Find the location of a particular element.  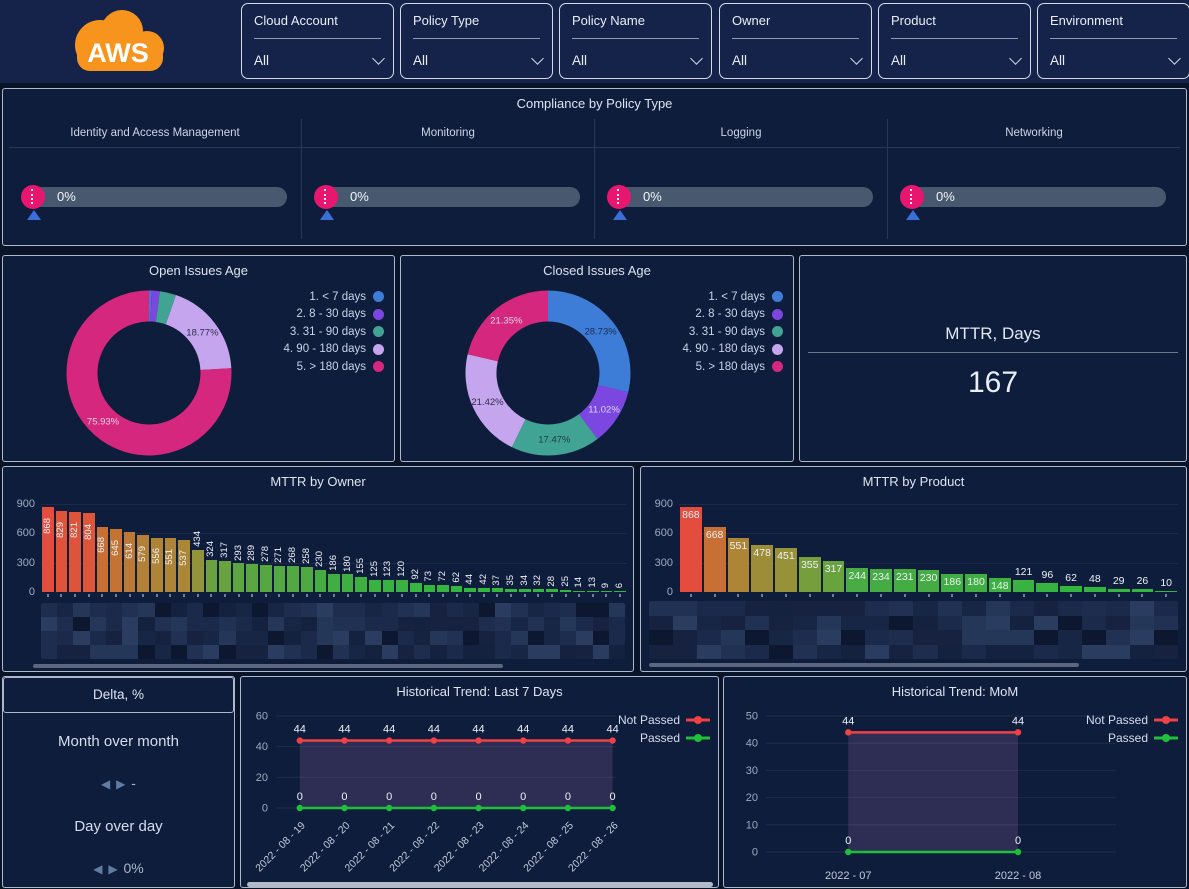

filter-product: Product All is located at coordinates (954, 41).